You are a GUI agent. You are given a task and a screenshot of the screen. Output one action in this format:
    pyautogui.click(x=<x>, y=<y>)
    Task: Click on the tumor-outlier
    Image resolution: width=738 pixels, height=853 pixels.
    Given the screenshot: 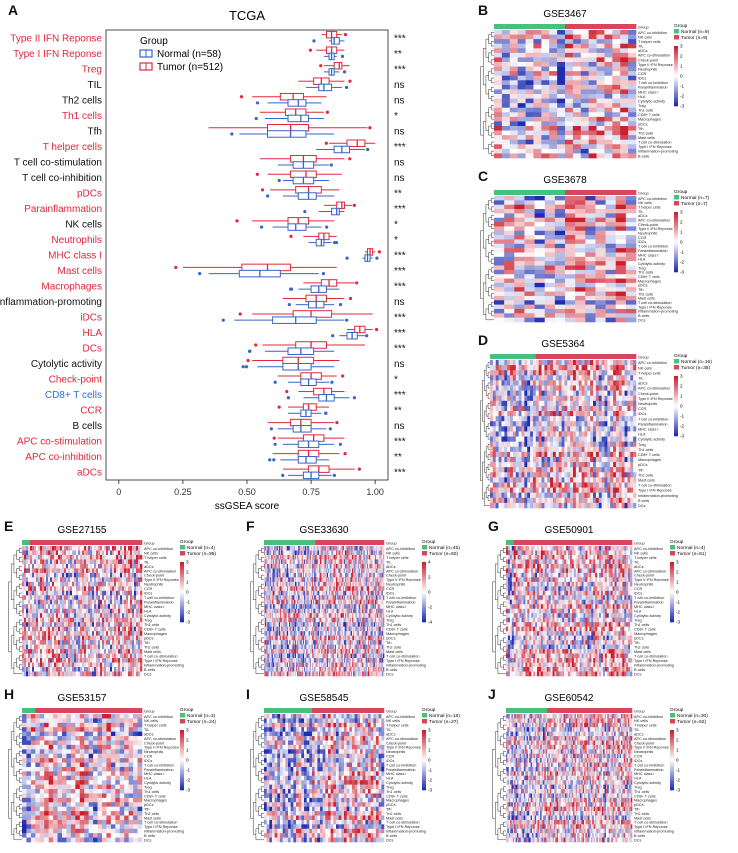 What is the action you would take?
    pyautogui.click(x=356, y=282)
    